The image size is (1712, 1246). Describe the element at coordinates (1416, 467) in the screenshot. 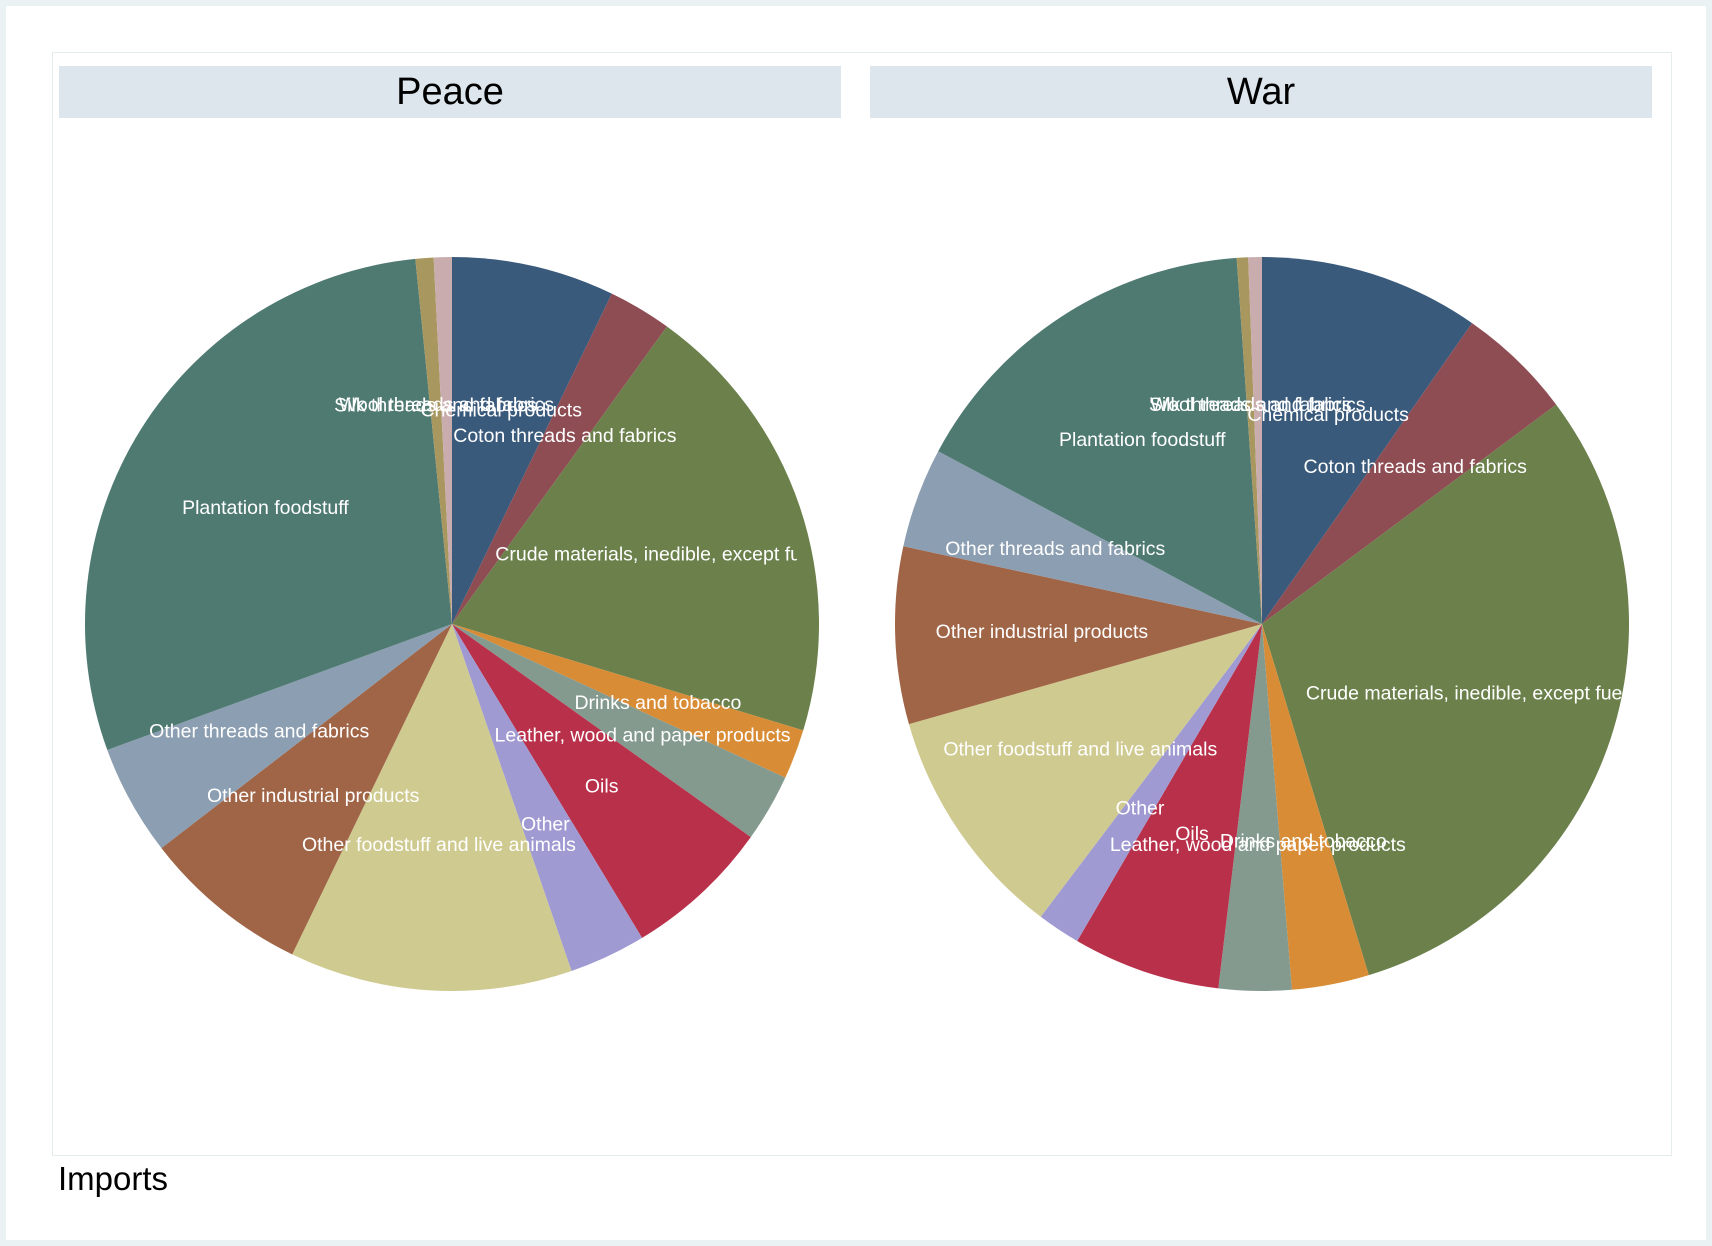

I see `slice-label-war-coton-threads-and-fabrics: Coton threads and fabrics` at that location.